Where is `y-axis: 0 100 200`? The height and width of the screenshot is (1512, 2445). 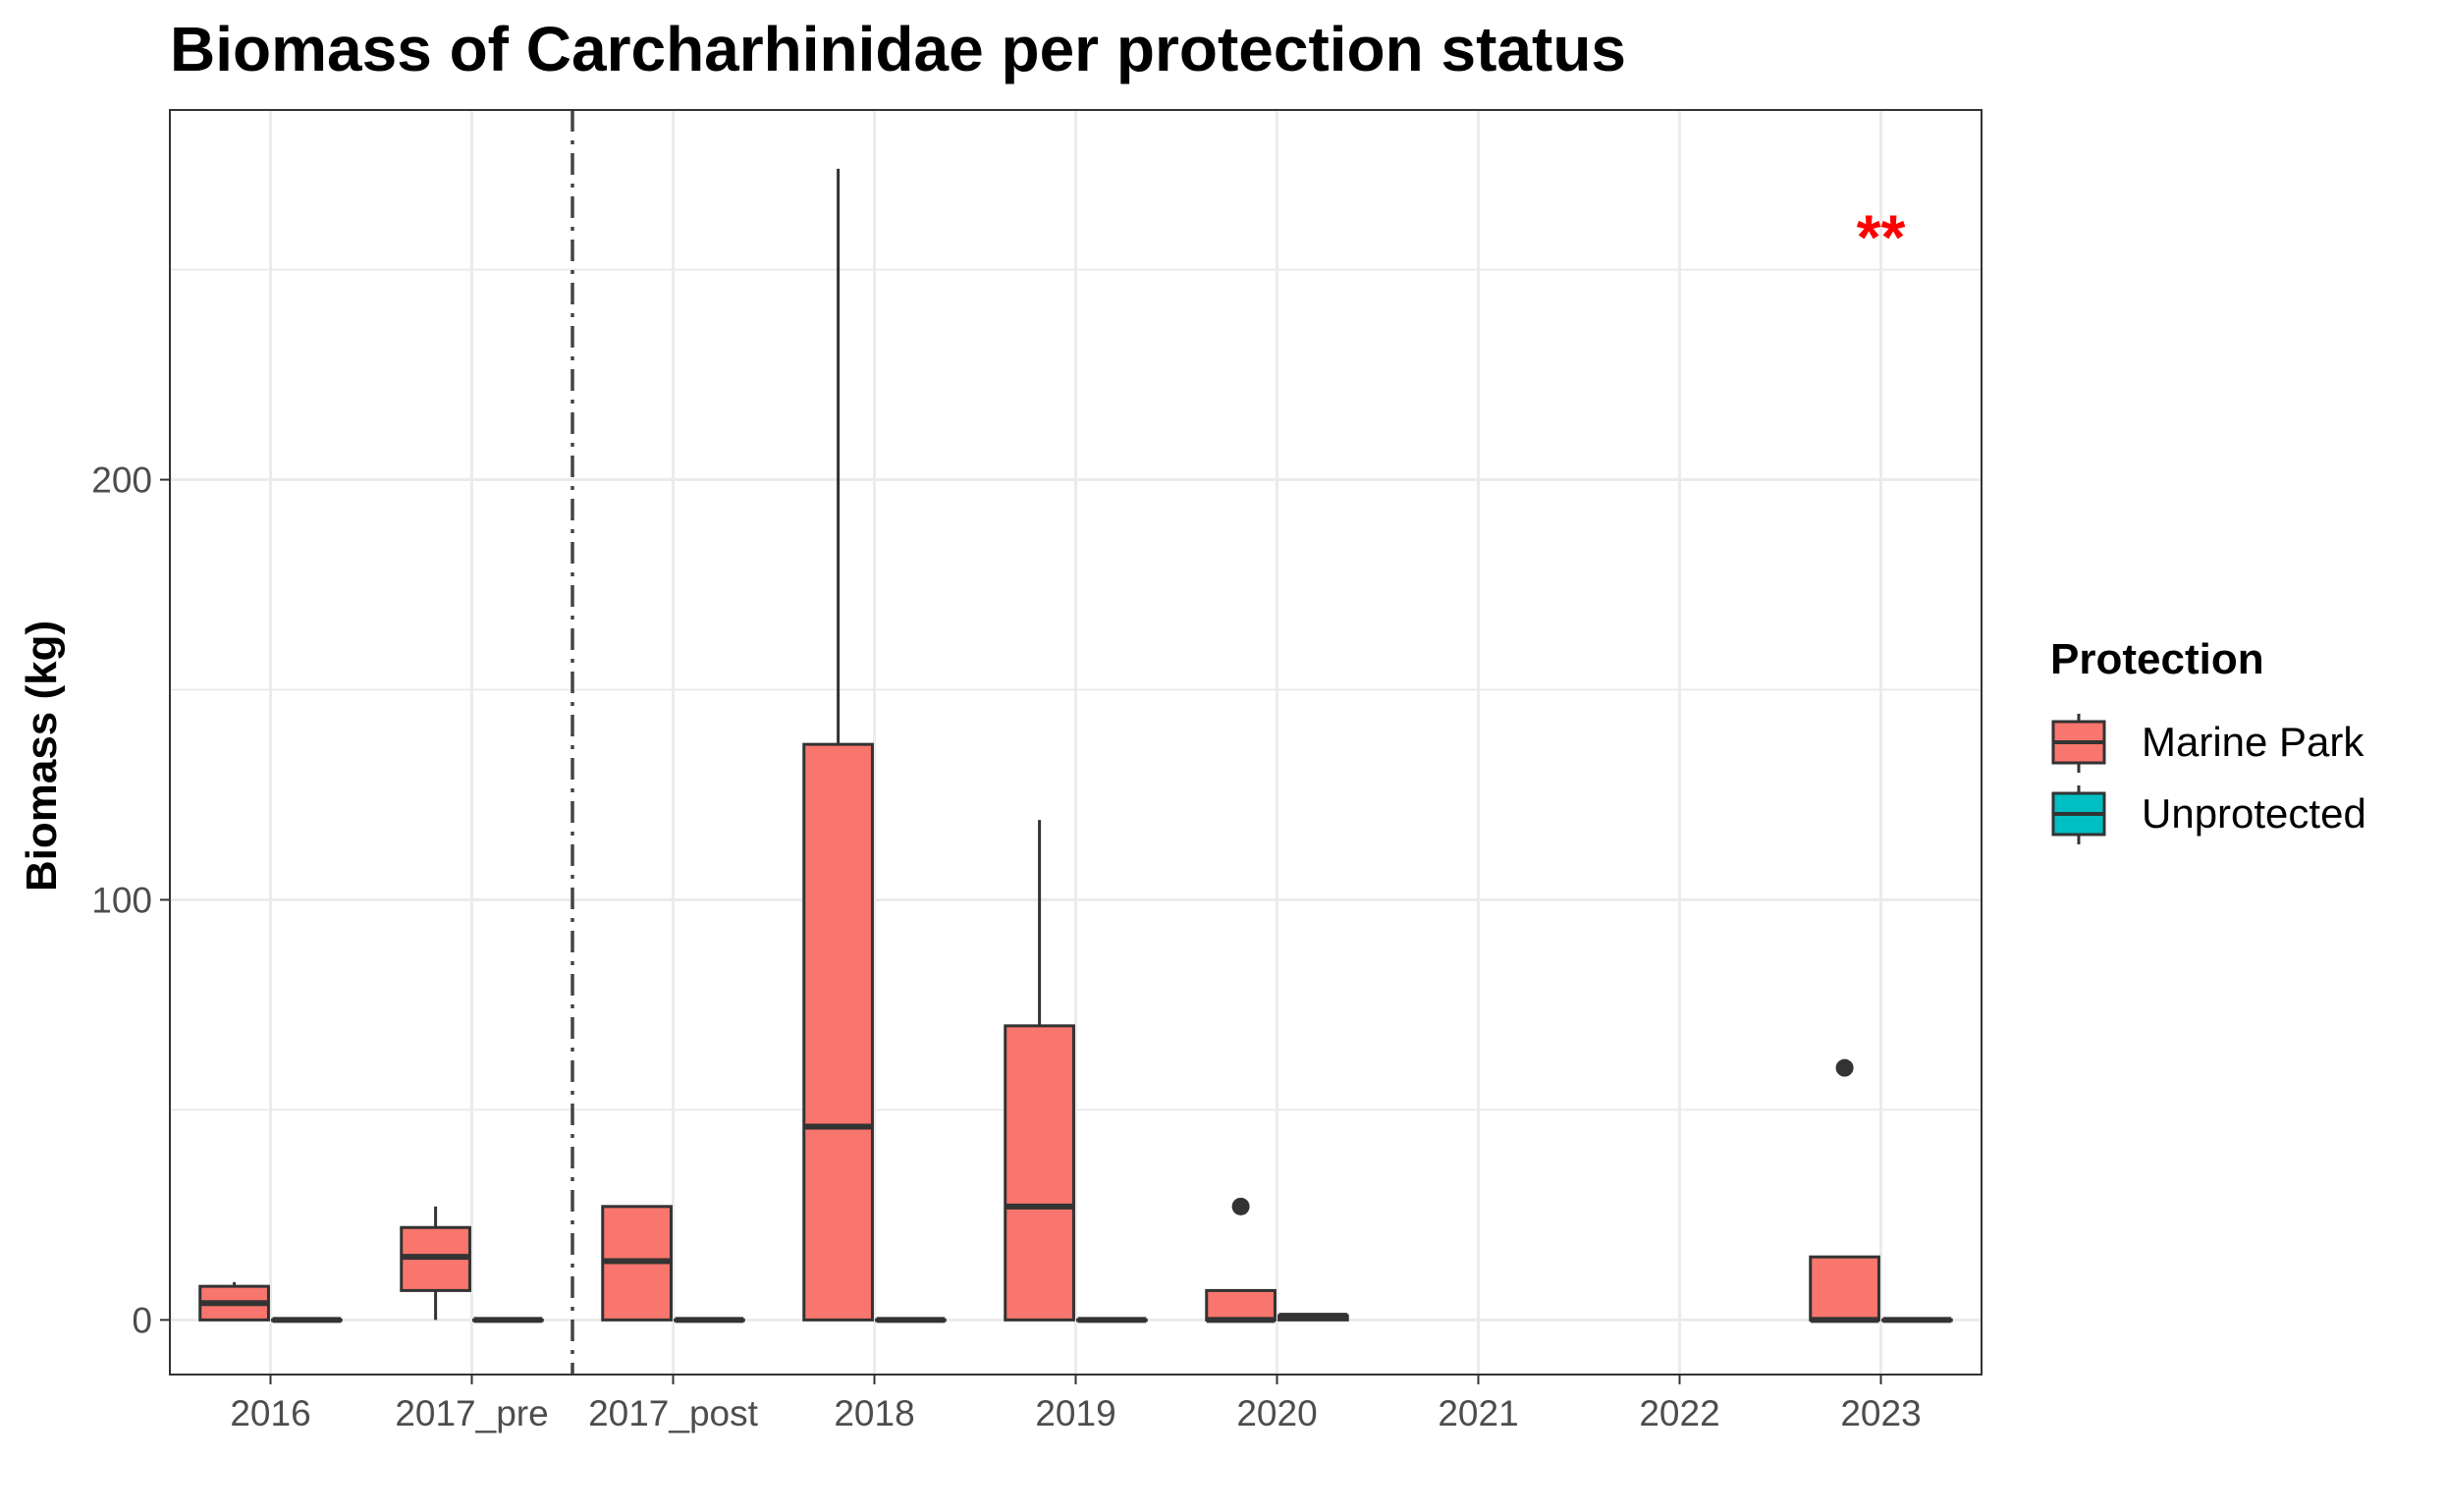 y-axis: 0 100 200 is located at coordinates (130, 900).